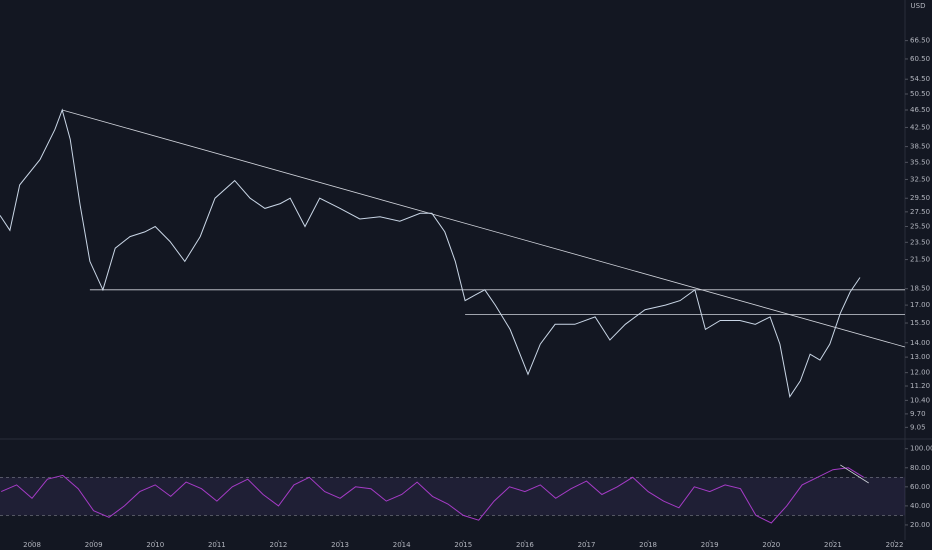  What do you see at coordinates (920, 127) in the screenshot?
I see `y-tick-label: 42.50` at bounding box center [920, 127].